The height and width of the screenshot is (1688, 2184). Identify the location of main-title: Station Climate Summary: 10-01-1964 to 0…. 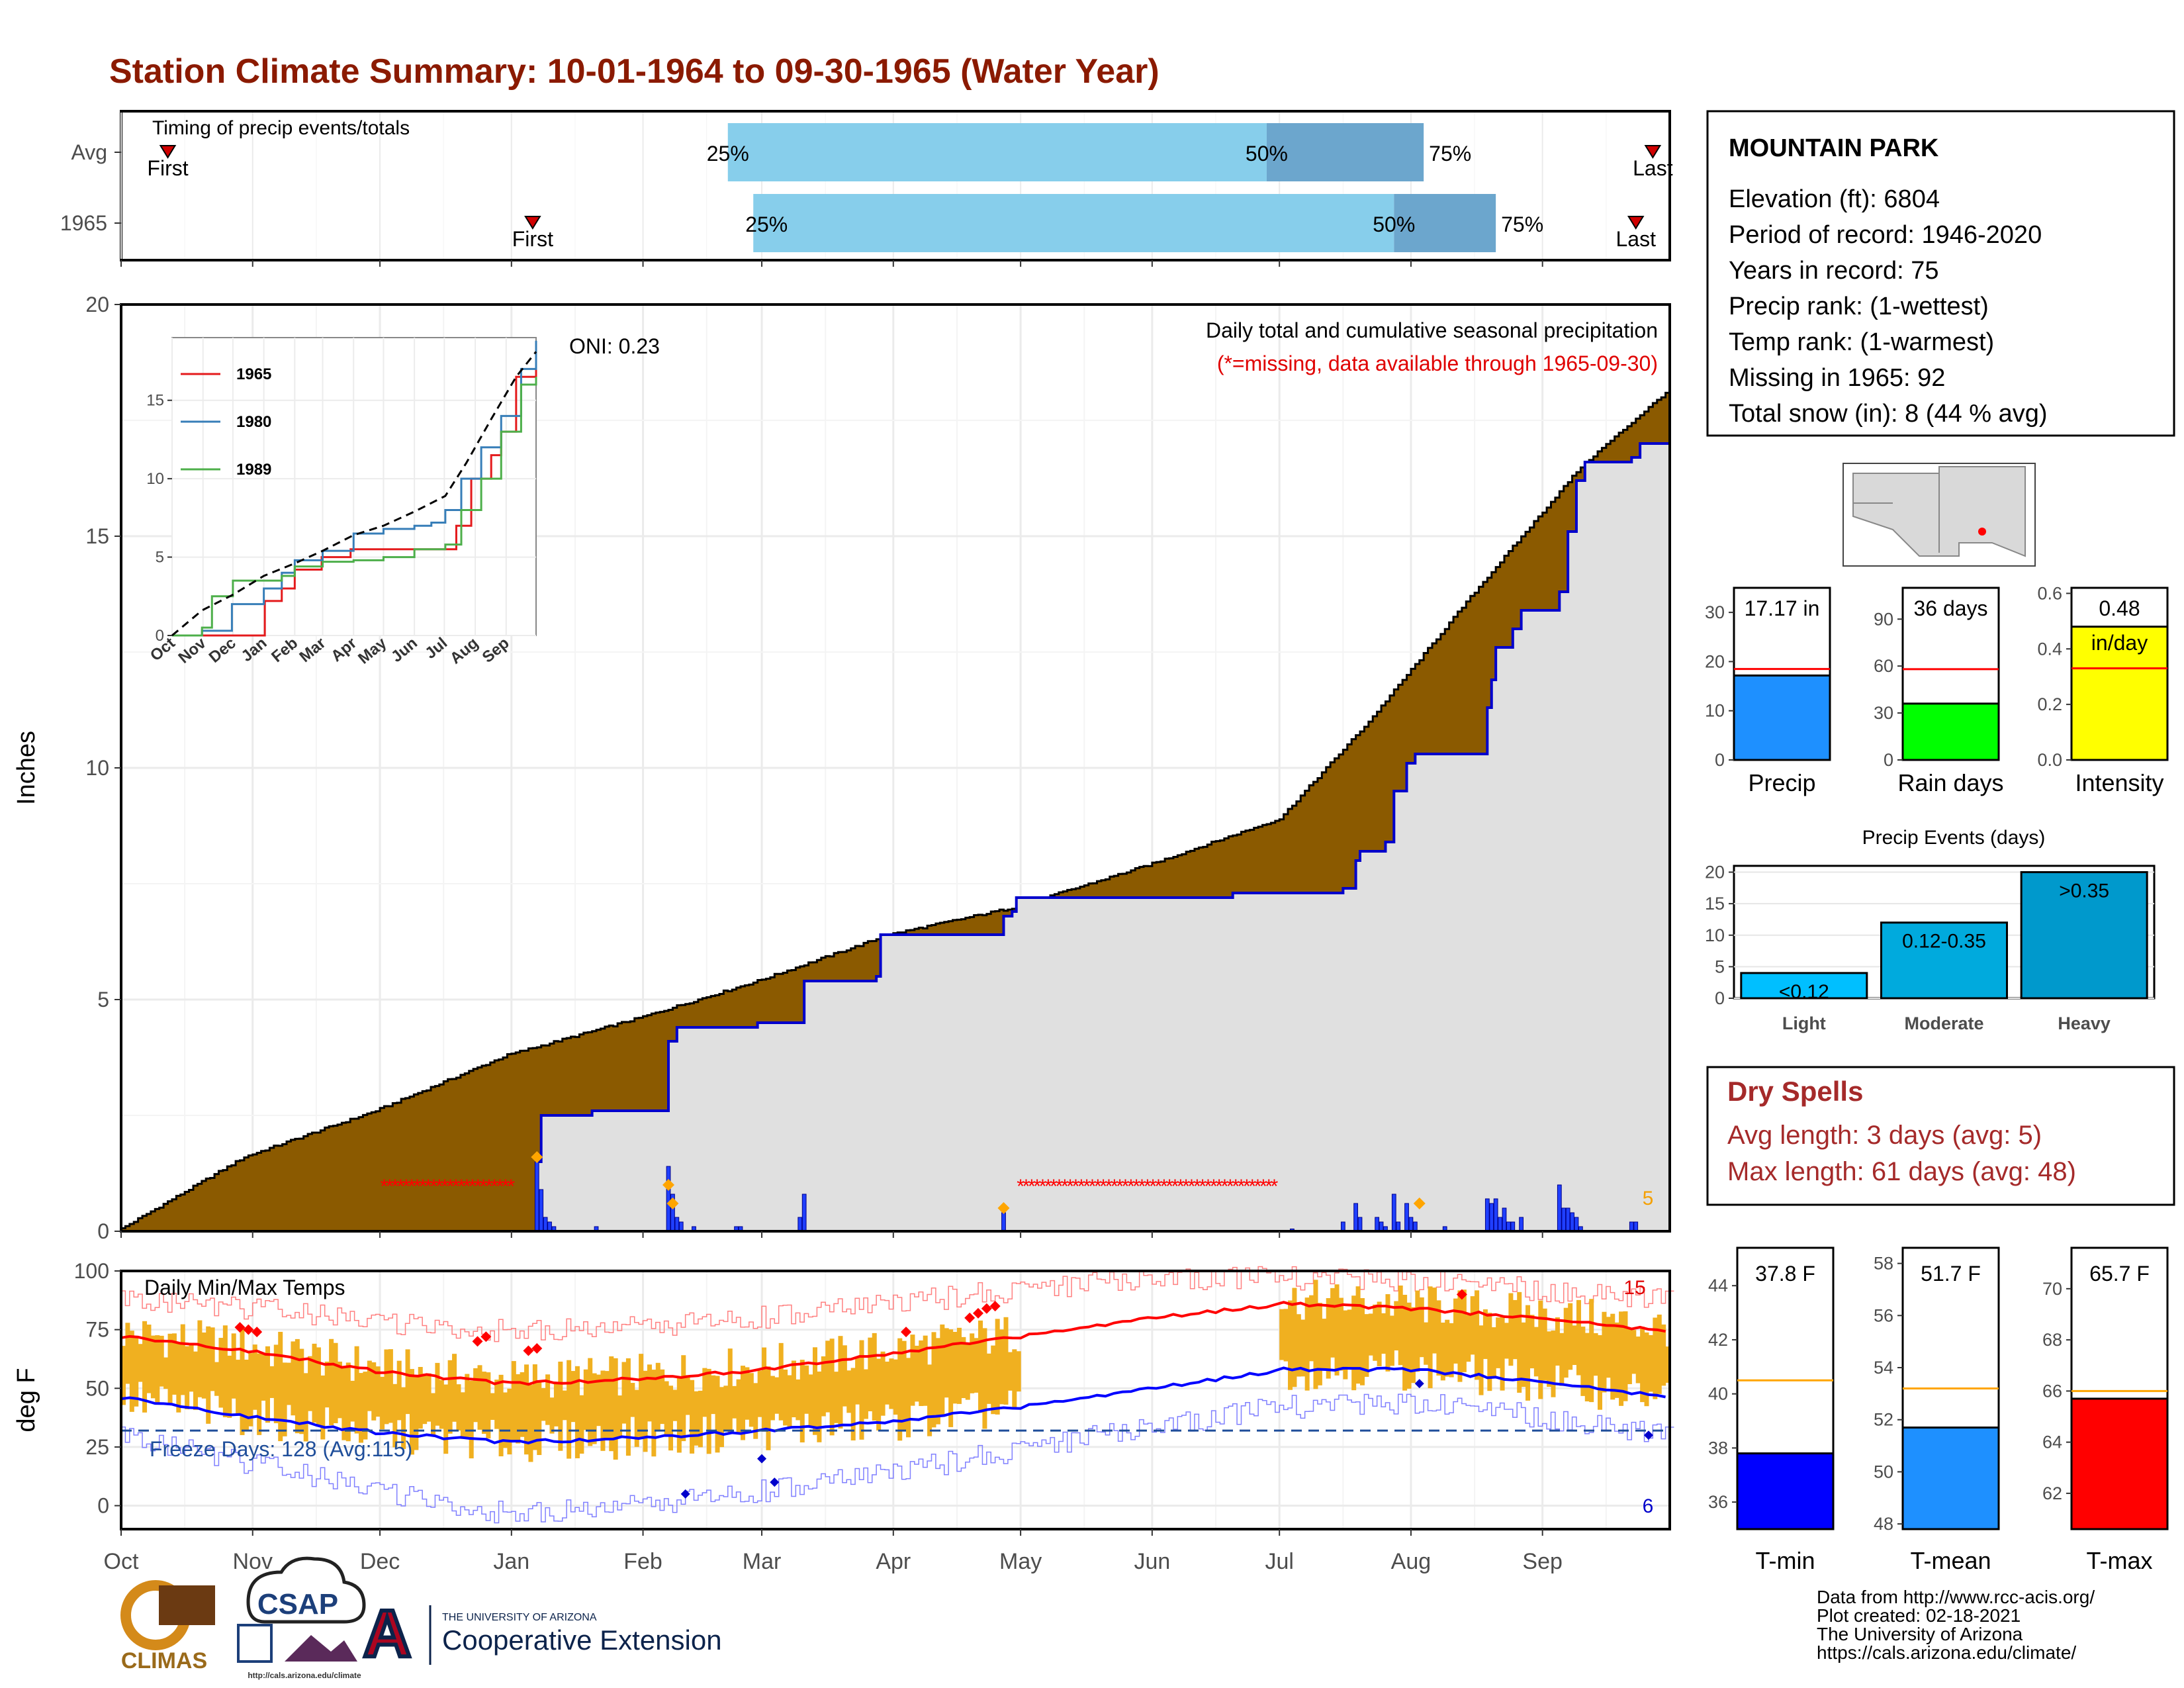
(634, 71).